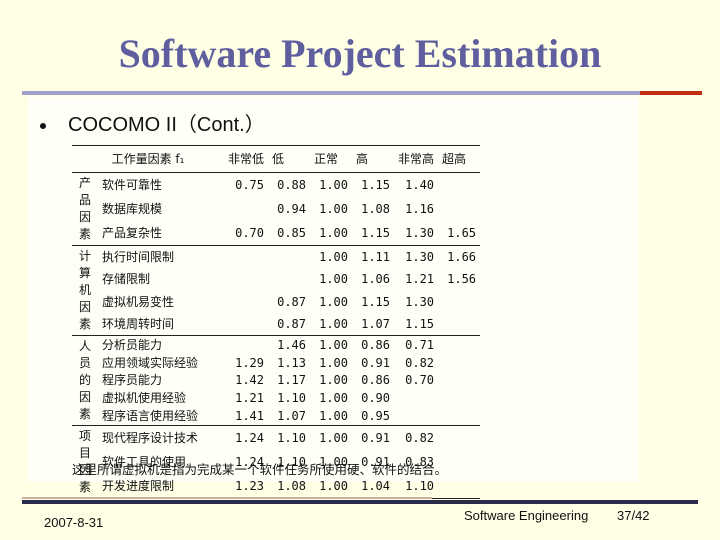 This screenshot has width=720, height=540. What do you see at coordinates (420, 185) in the screenshot?
I see `value-cell: 1.40` at bounding box center [420, 185].